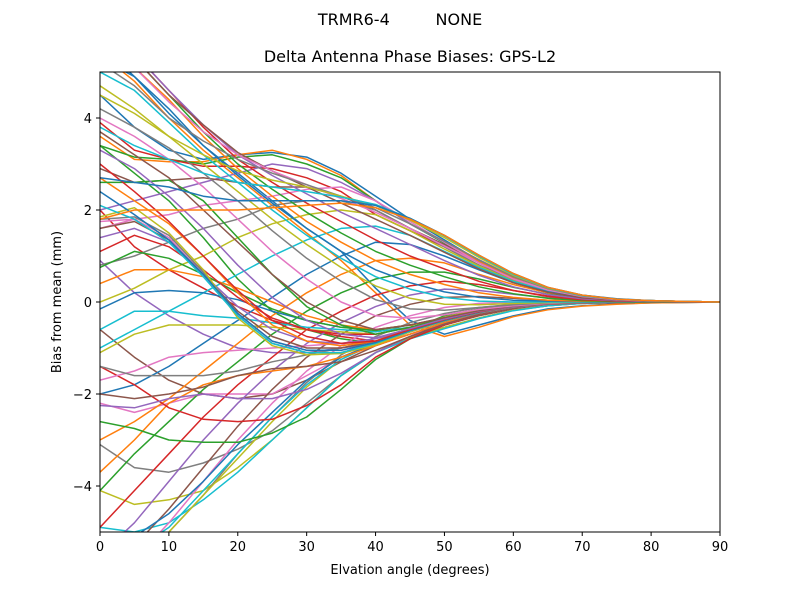 This screenshot has width=800, height=600. What do you see at coordinates (412, 543) in the screenshot?
I see `x-axis: 0 10 20 30 40 50 60 70 80 90` at bounding box center [412, 543].